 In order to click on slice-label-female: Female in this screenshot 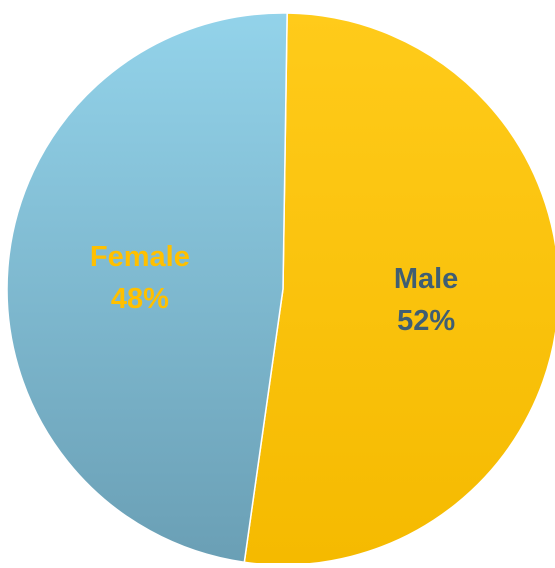, I will do `click(140, 257)`.